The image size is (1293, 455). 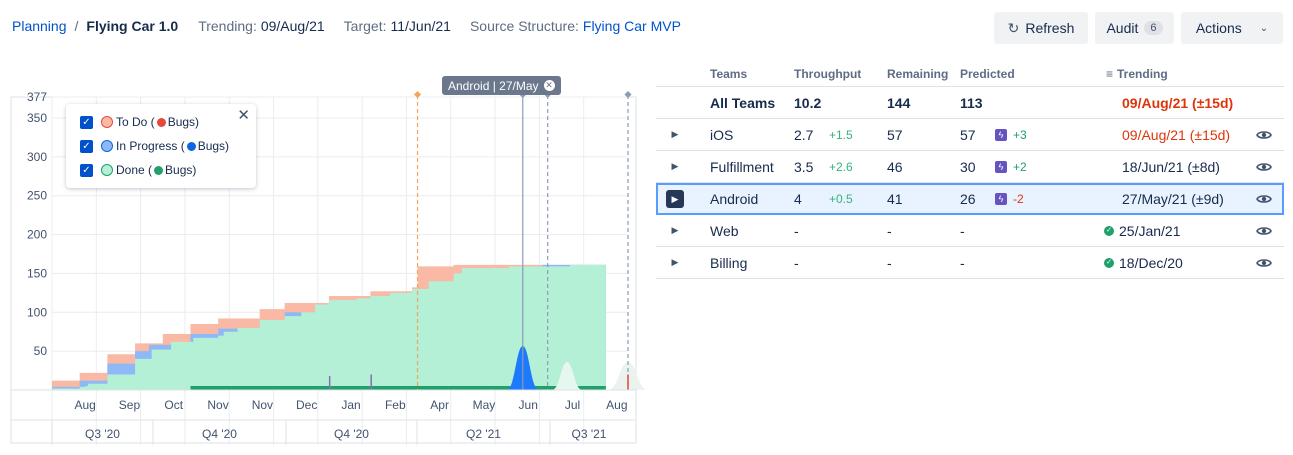 What do you see at coordinates (841, 166) in the screenshot?
I see `row-throughput-delta: +2.6` at bounding box center [841, 166].